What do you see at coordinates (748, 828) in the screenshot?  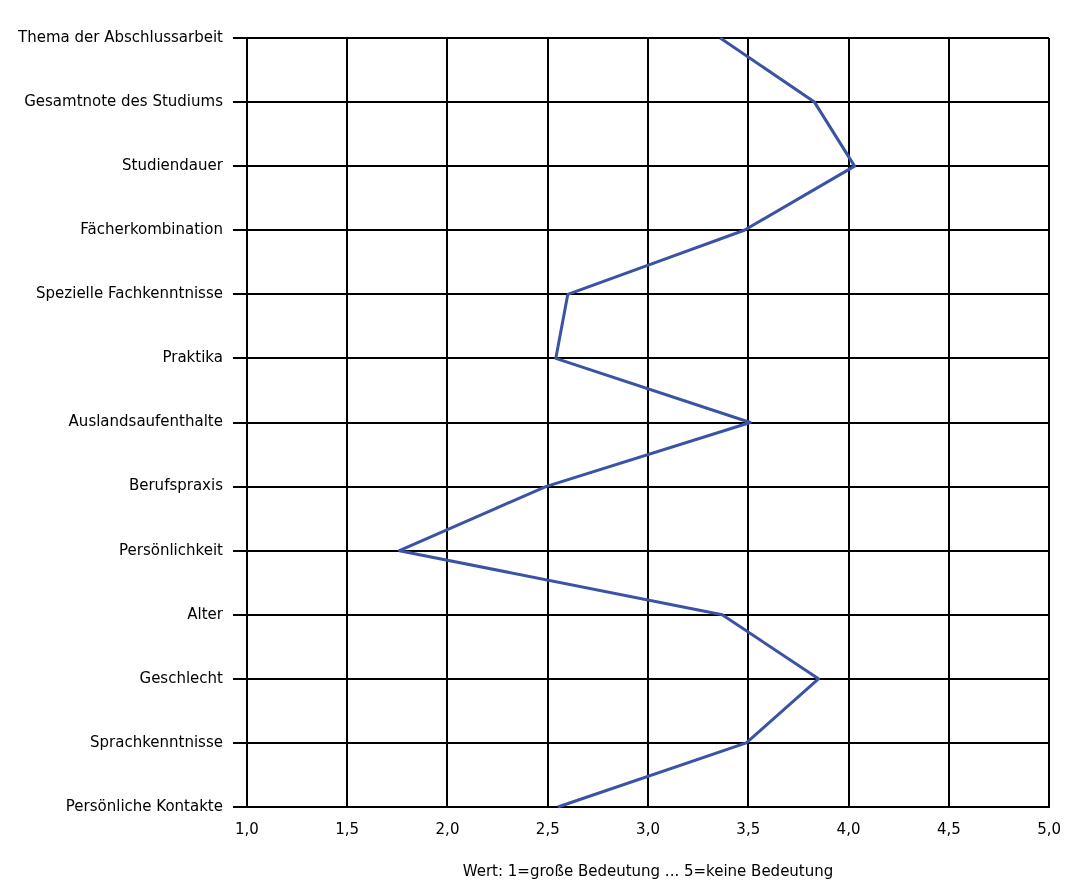 I see `x-tick-label: 3,5` at bounding box center [748, 828].